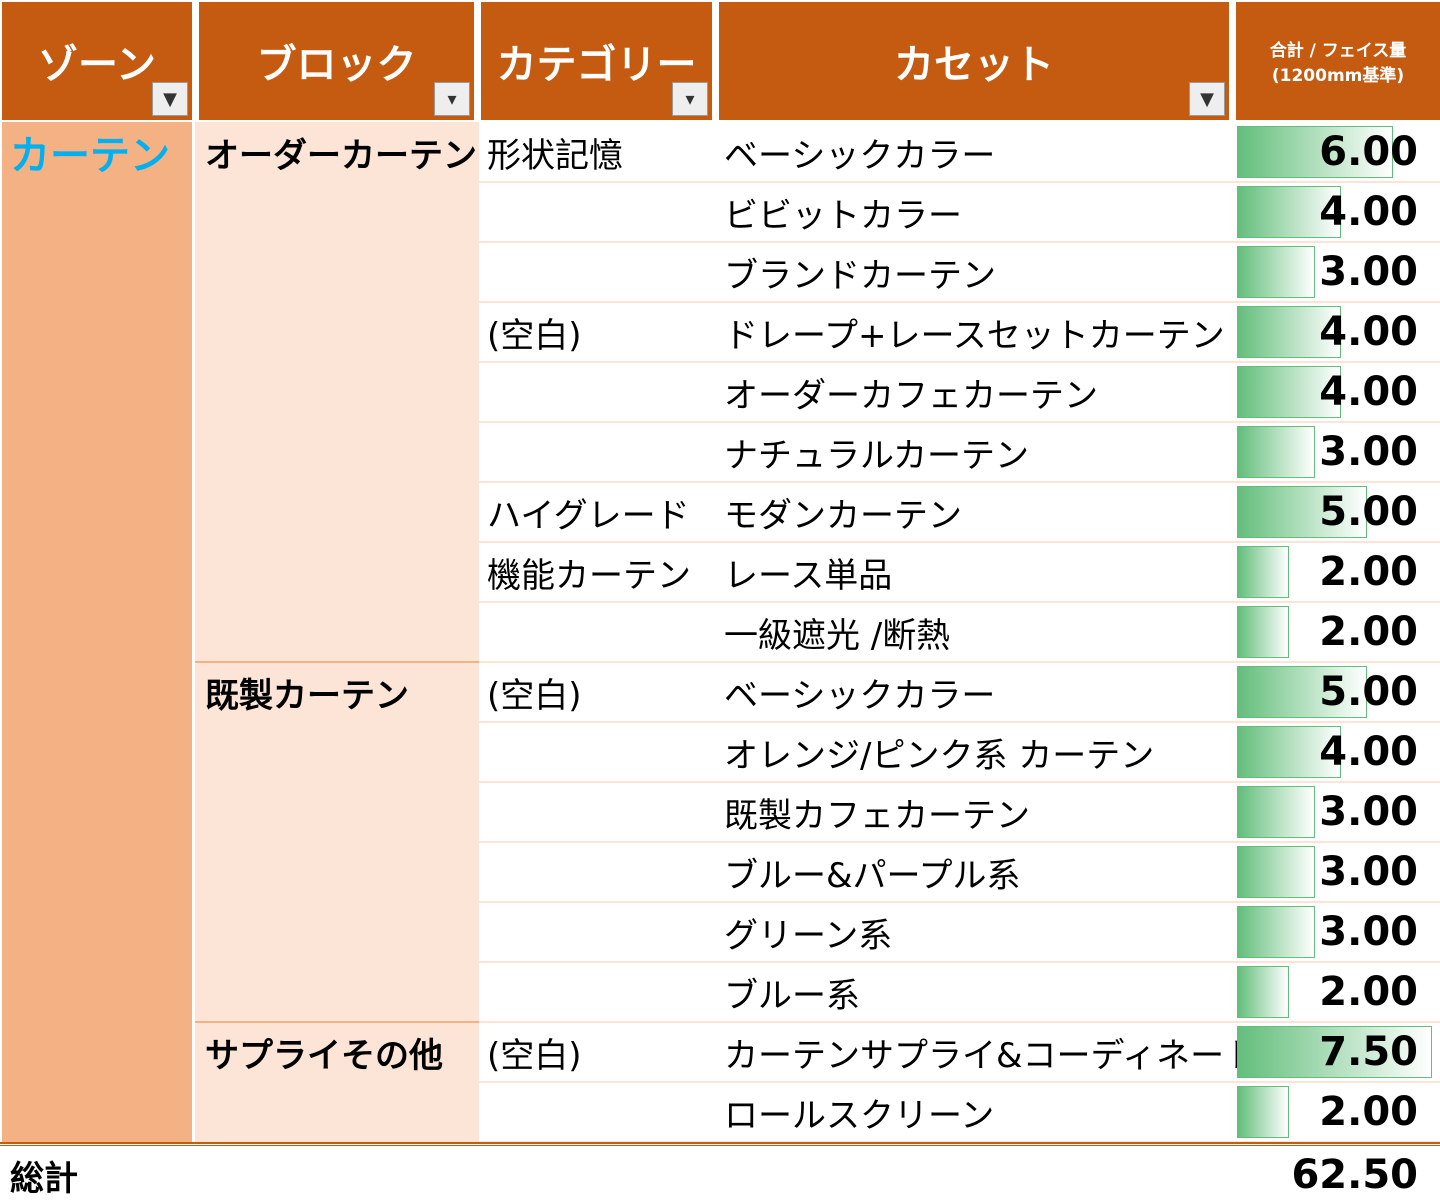 The height and width of the screenshot is (1203, 1440). Describe the element at coordinates (341, 155) in the screenshot. I see `block-label: オーダーカーテン` at that location.